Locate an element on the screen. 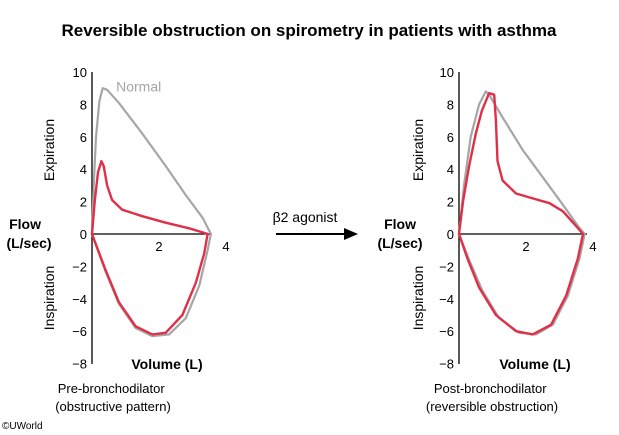 This screenshot has height=435, width=619. normal-flow-volume-loop is located at coordinates (151, 212).